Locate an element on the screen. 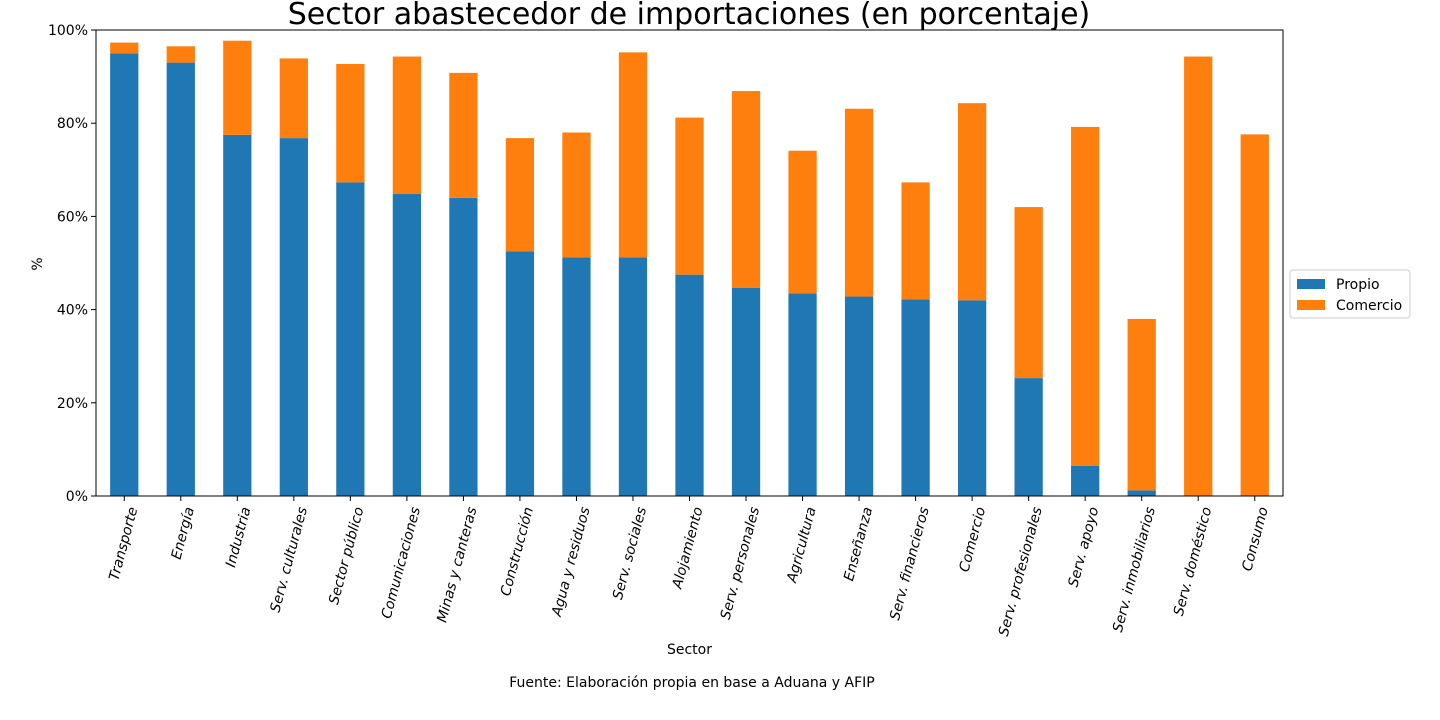 Image resolution: width=1440 pixels, height=720 pixels. x-tick-label: Agua y residuos is located at coordinates (571, 562).